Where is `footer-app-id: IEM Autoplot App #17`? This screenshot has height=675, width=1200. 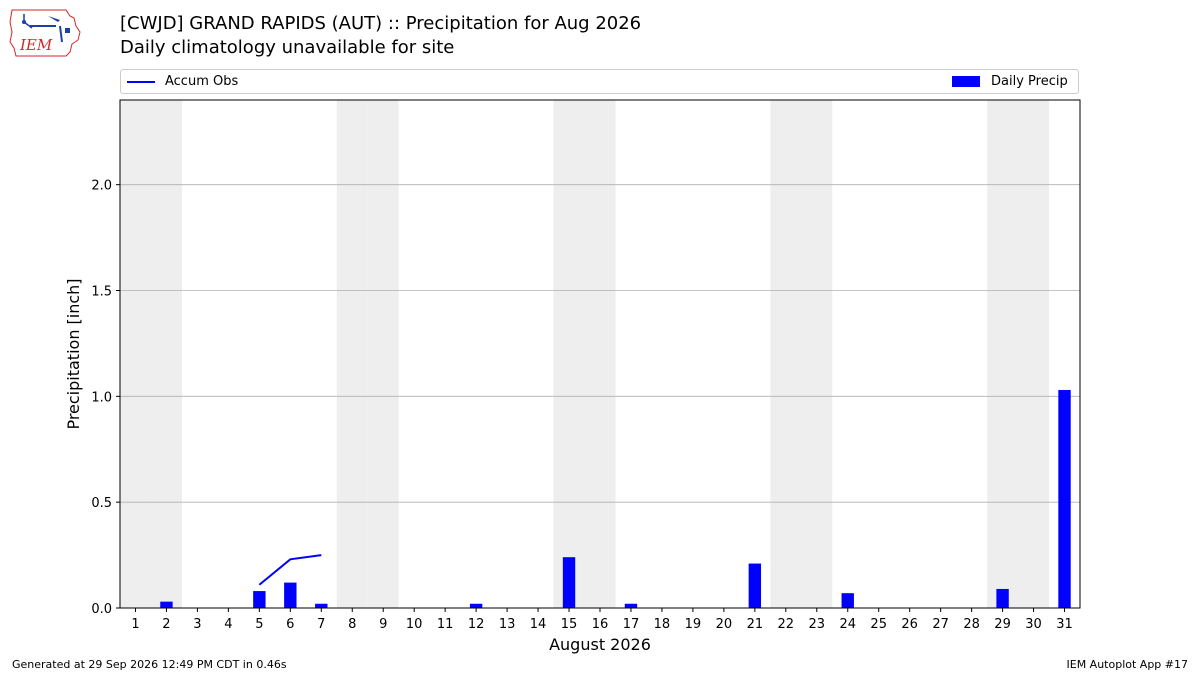
footer-app-id: IEM Autoplot App #17 is located at coordinates (1127, 664).